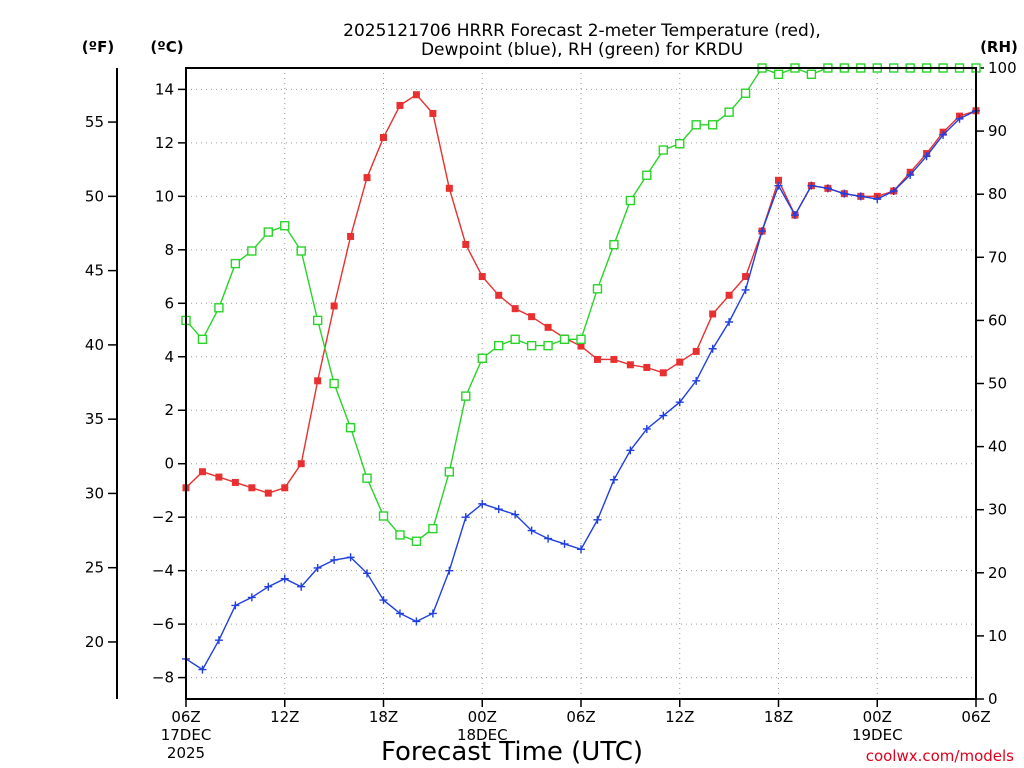 This screenshot has height=768, width=1024. Describe the element at coordinates (996, 383) in the screenshot. I see `rh-axis: 0 10 20 30 40 50 60 70 80 90 100` at that location.